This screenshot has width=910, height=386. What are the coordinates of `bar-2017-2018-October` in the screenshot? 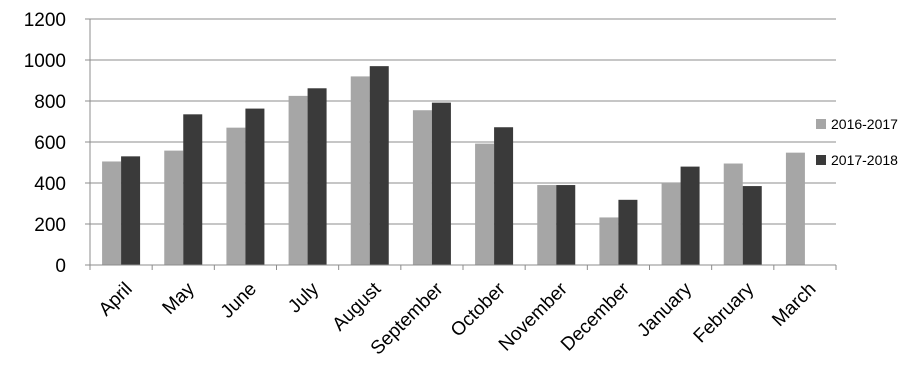 It's located at (504, 196).